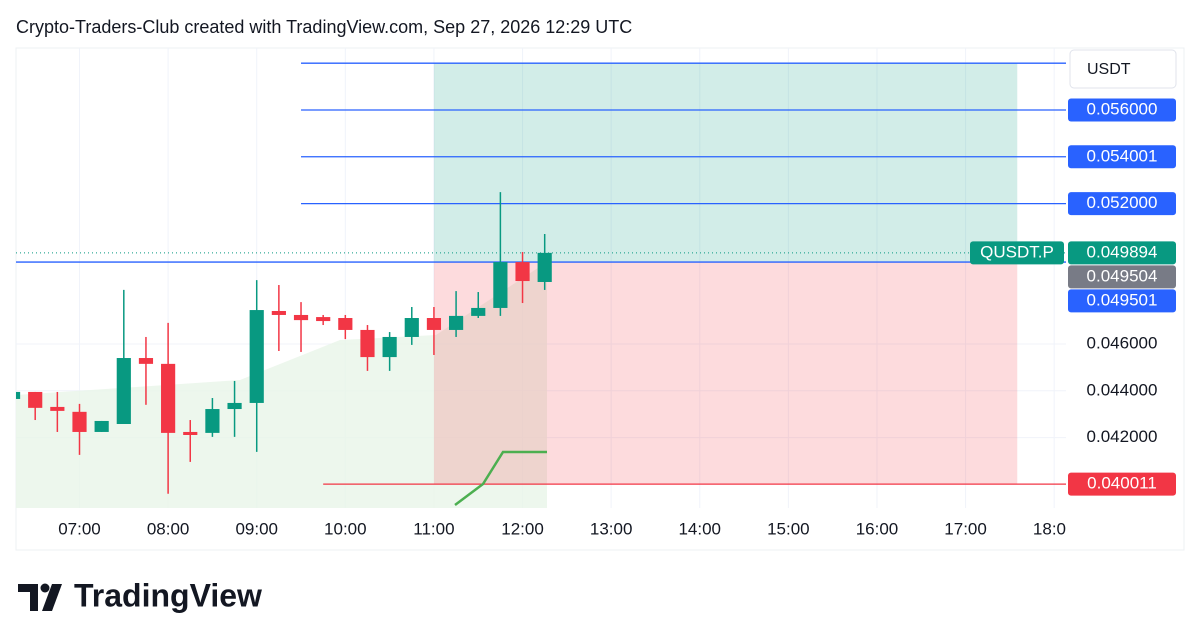 This screenshot has width=1199, height=643. I want to click on x-tick-label: 17:00, so click(965, 528).